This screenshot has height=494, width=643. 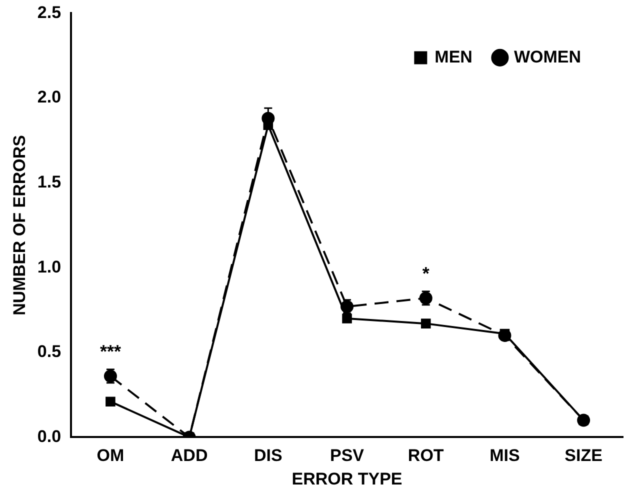 What do you see at coordinates (49, 436) in the screenshot?
I see `y-tick-label: 0.0` at bounding box center [49, 436].